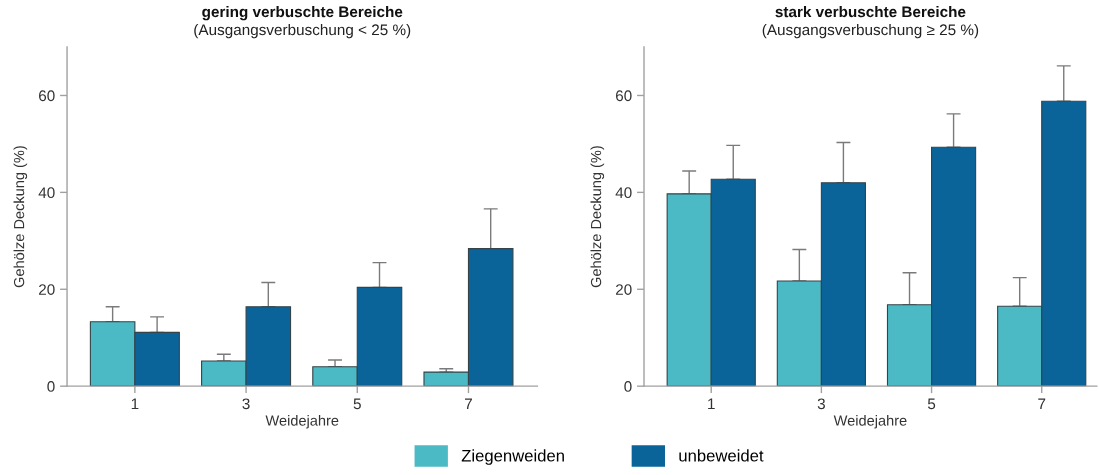 Image resolution: width=1099 pixels, height=475 pixels. I want to click on chart-subtitle: (Ausgangsverbuschung < 25 %), so click(302, 31).